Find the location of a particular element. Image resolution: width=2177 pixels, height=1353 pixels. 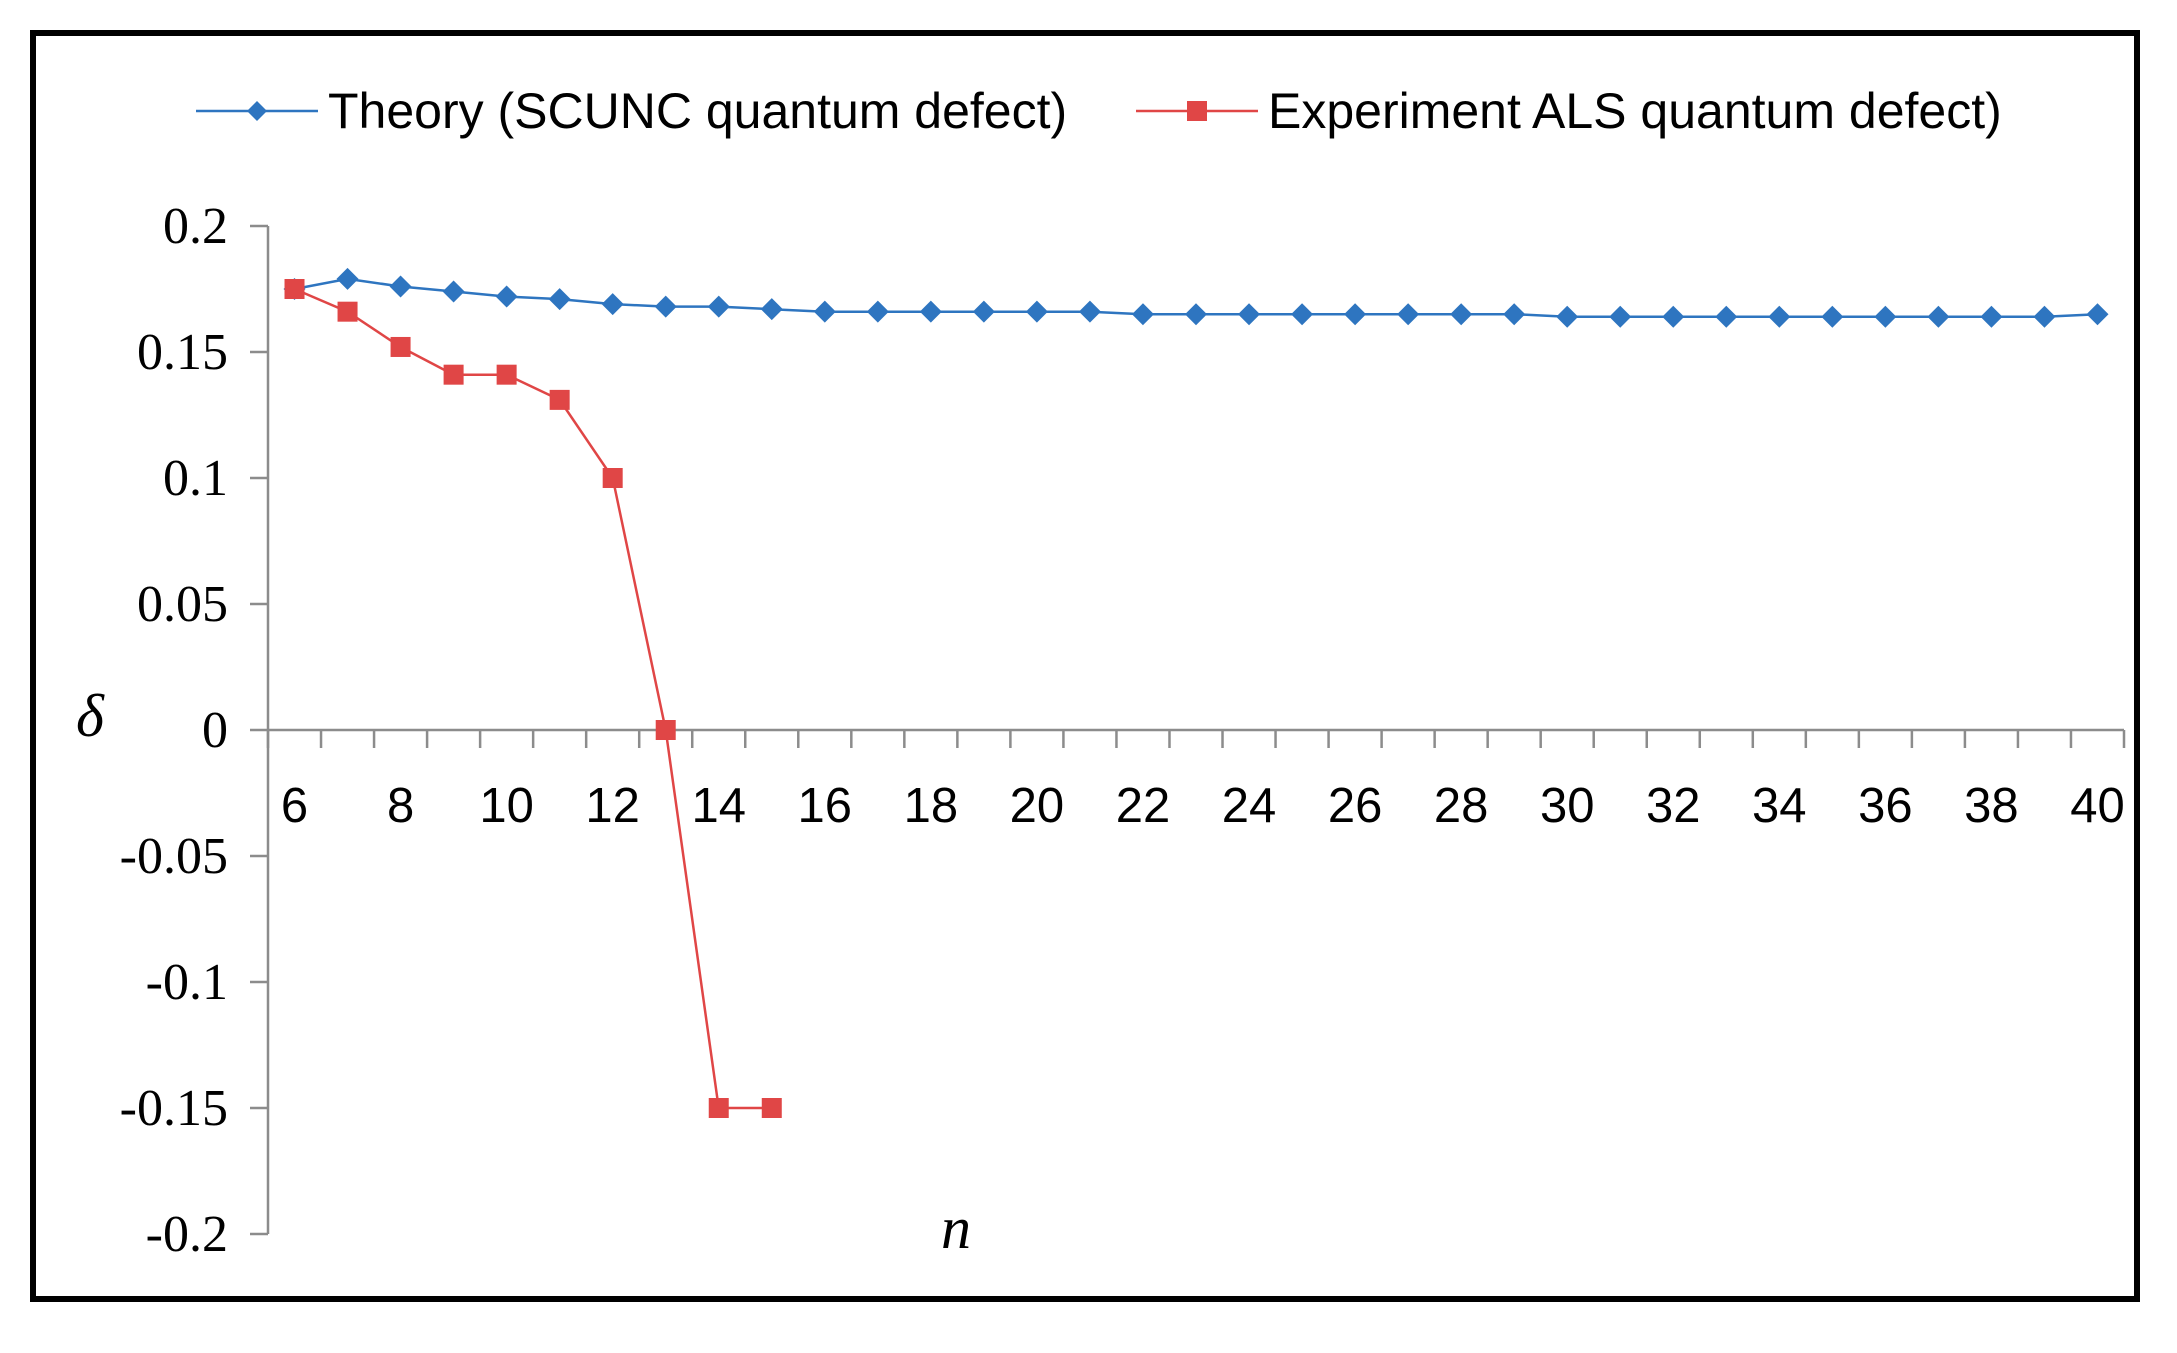

x-tick-label: 38 is located at coordinates (1991, 806).